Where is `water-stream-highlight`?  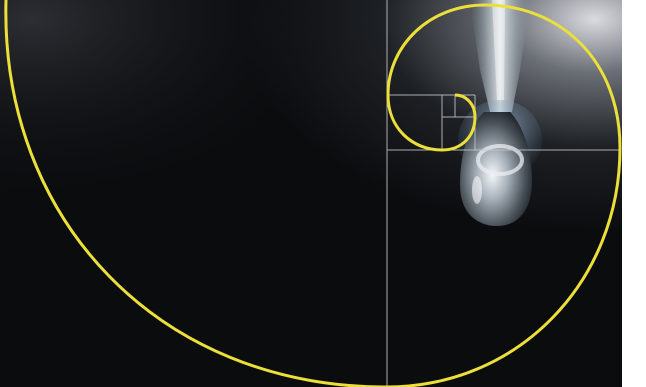 water-stream-highlight is located at coordinates (498, 50).